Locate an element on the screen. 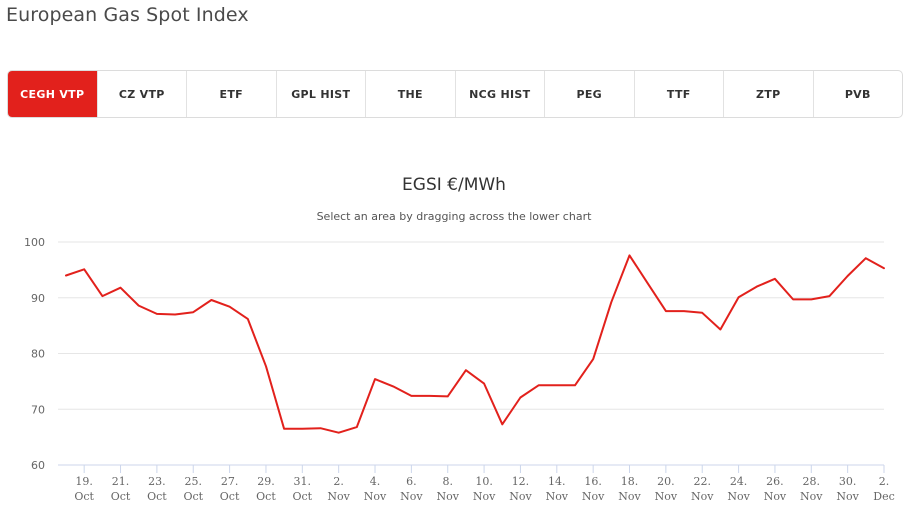  page-title: European Gas Spot Index is located at coordinates (127, 15).